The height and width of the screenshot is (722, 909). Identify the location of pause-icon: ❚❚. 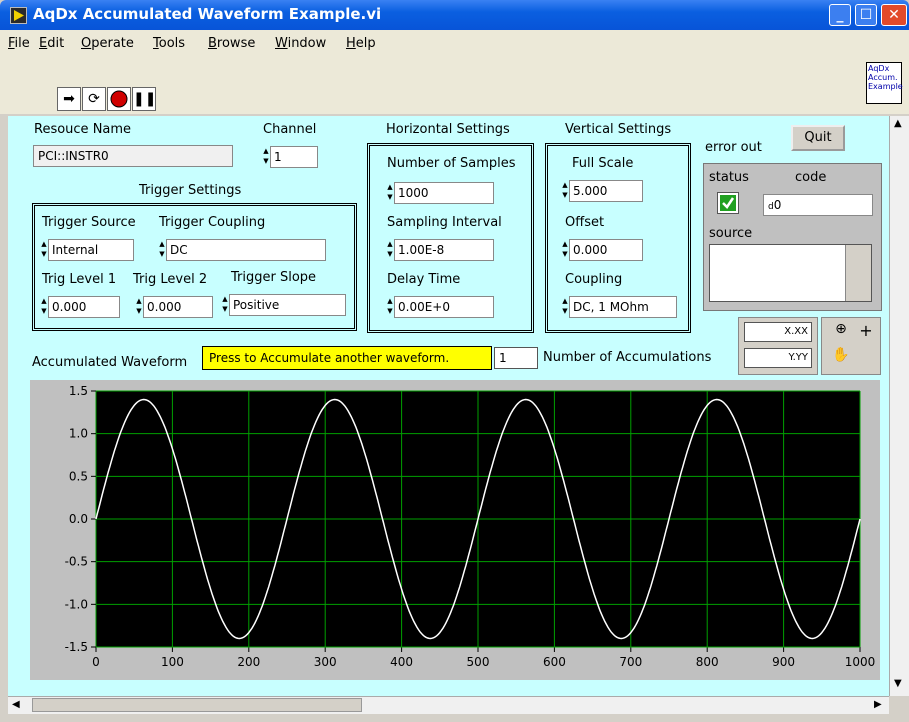
(144, 99).